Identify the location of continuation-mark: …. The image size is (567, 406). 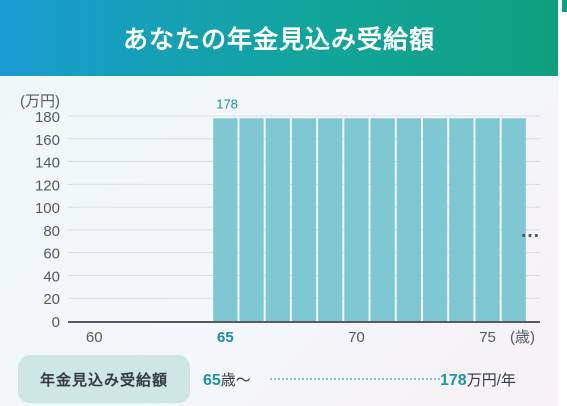
(530, 231).